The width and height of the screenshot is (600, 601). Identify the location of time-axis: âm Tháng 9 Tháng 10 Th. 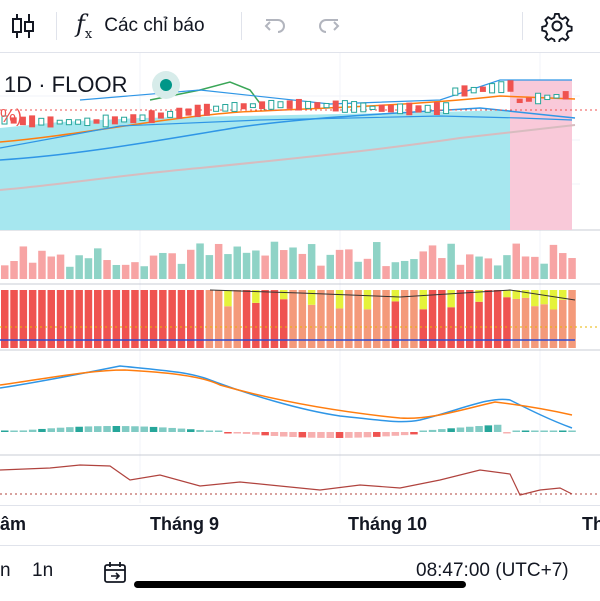
(300, 525).